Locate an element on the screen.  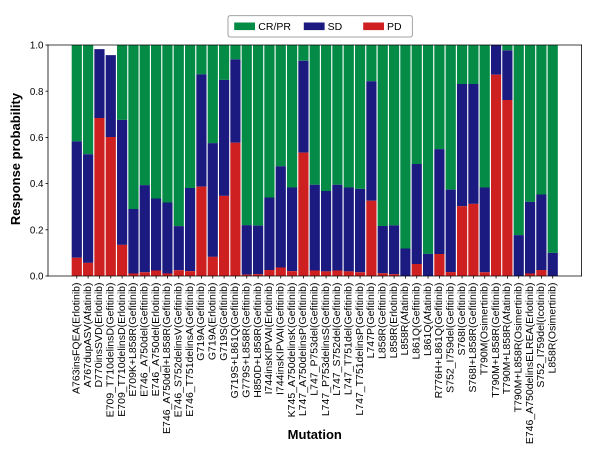
svg-text: L858R(Erlotinib) is located at coordinates (394, 320).